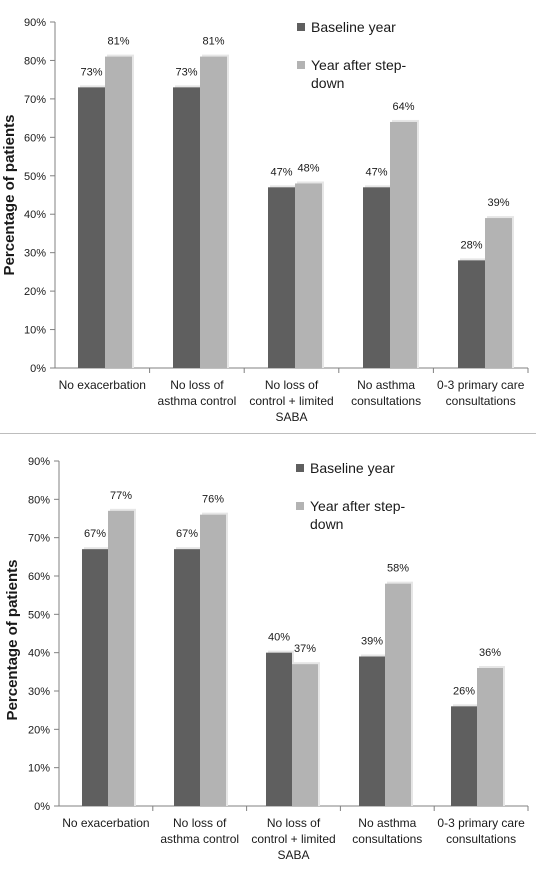  Describe the element at coordinates (213, 500) in the screenshot. I see `data-label: 76%` at that location.